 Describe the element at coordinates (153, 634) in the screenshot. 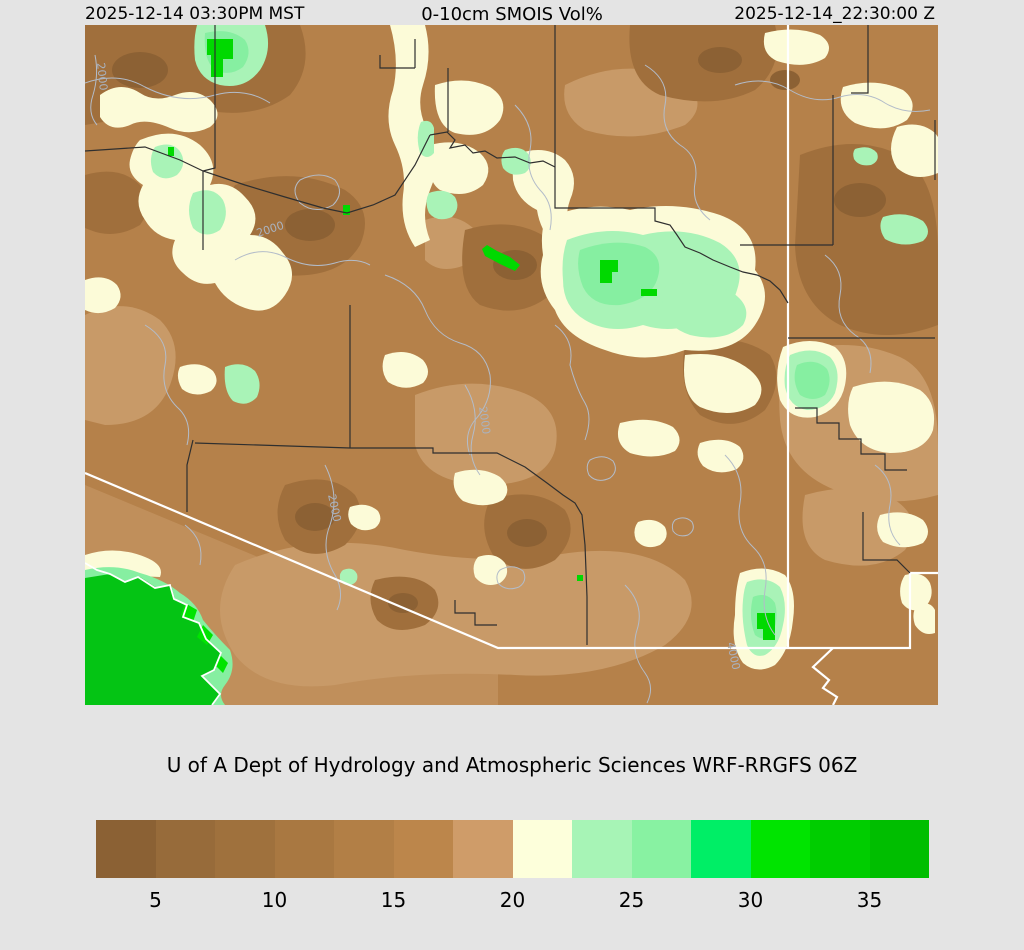

I see `colorado-river-line` at that location.